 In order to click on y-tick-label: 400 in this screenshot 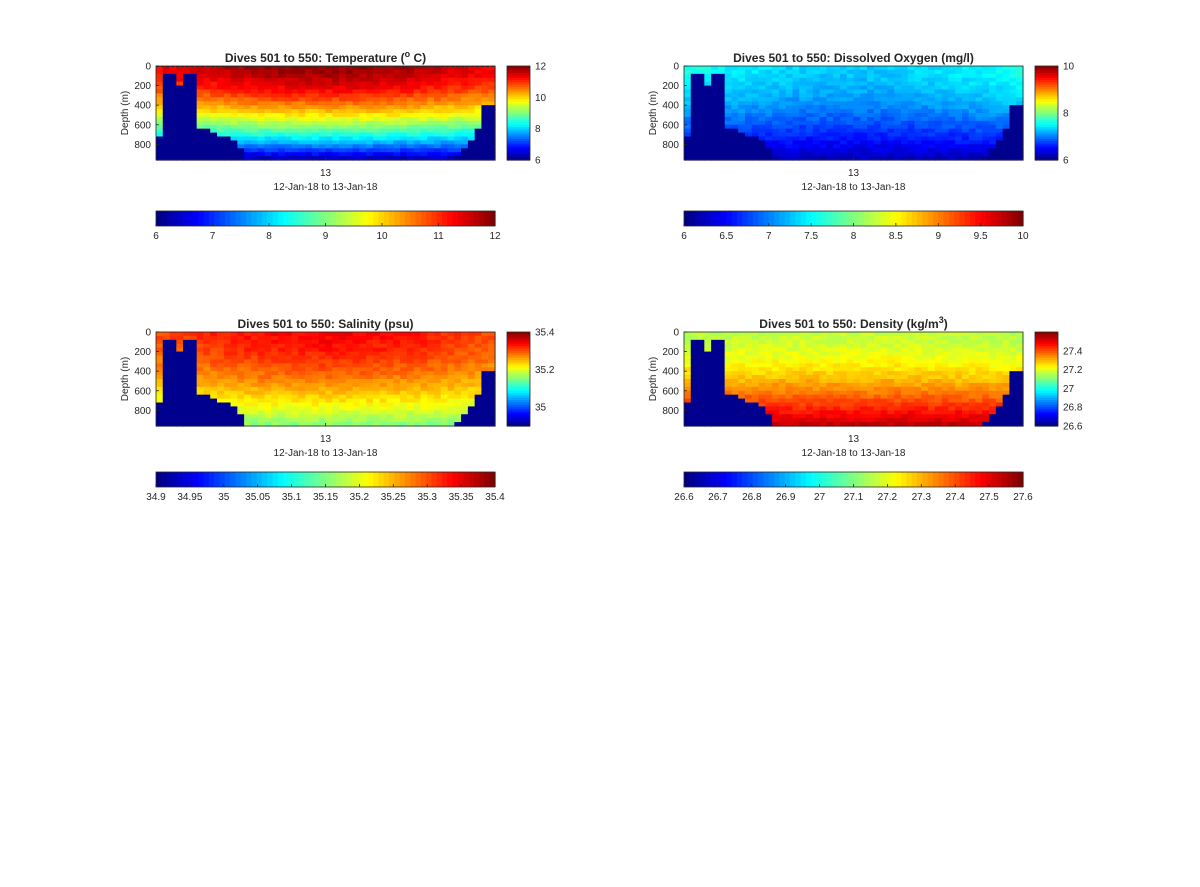, I will do `click(670, 106)`.